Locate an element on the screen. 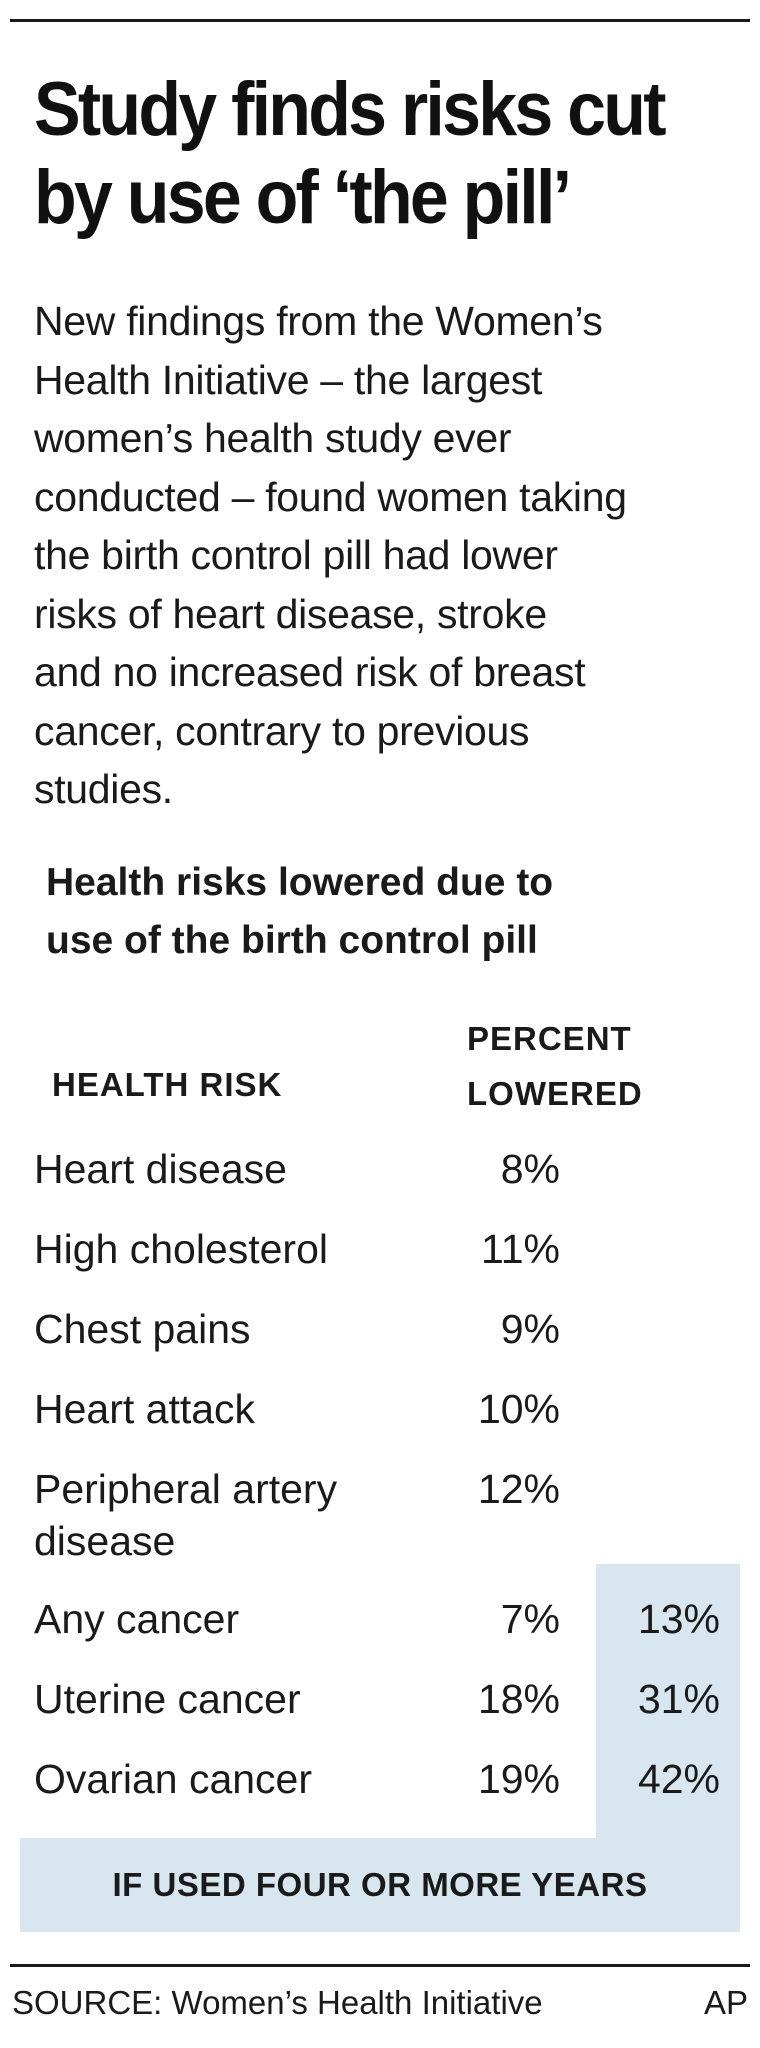 The width and height of the screenshot is (760, 2048). table-row-label-line: Heart disease is located at coordinates (160, 1169).